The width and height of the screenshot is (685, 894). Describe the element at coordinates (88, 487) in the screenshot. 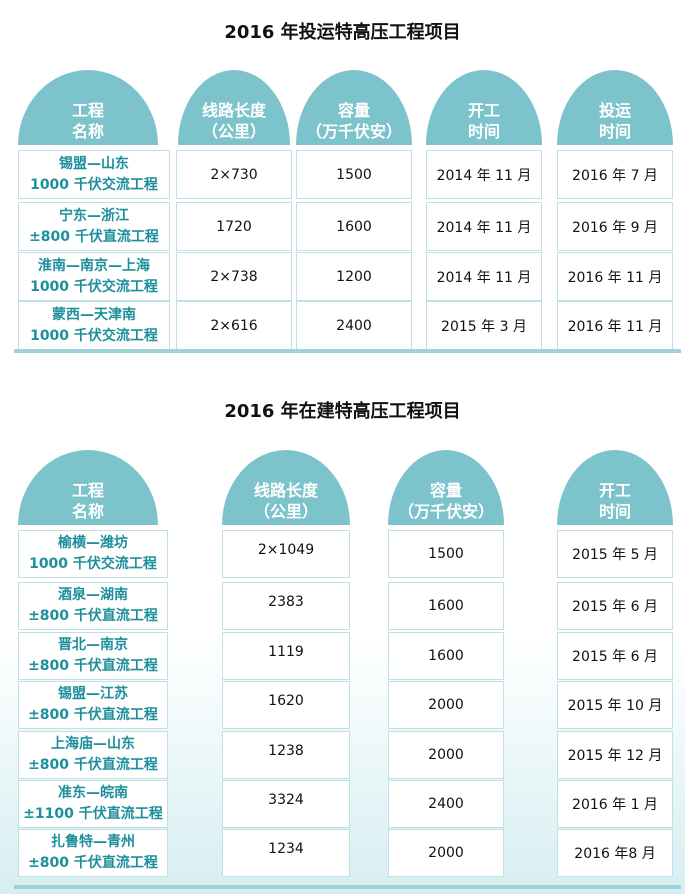

I see `table2-header-name: 工程 名称` at that location.